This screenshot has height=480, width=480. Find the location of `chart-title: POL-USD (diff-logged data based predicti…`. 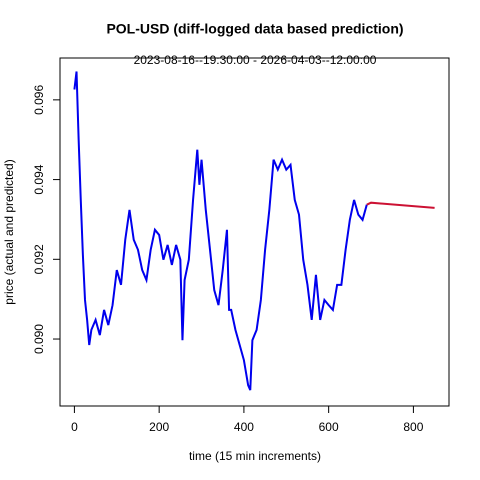

chart-title: POL-USD (diff-logged data based predicti… is located at coordinates (254, 29).